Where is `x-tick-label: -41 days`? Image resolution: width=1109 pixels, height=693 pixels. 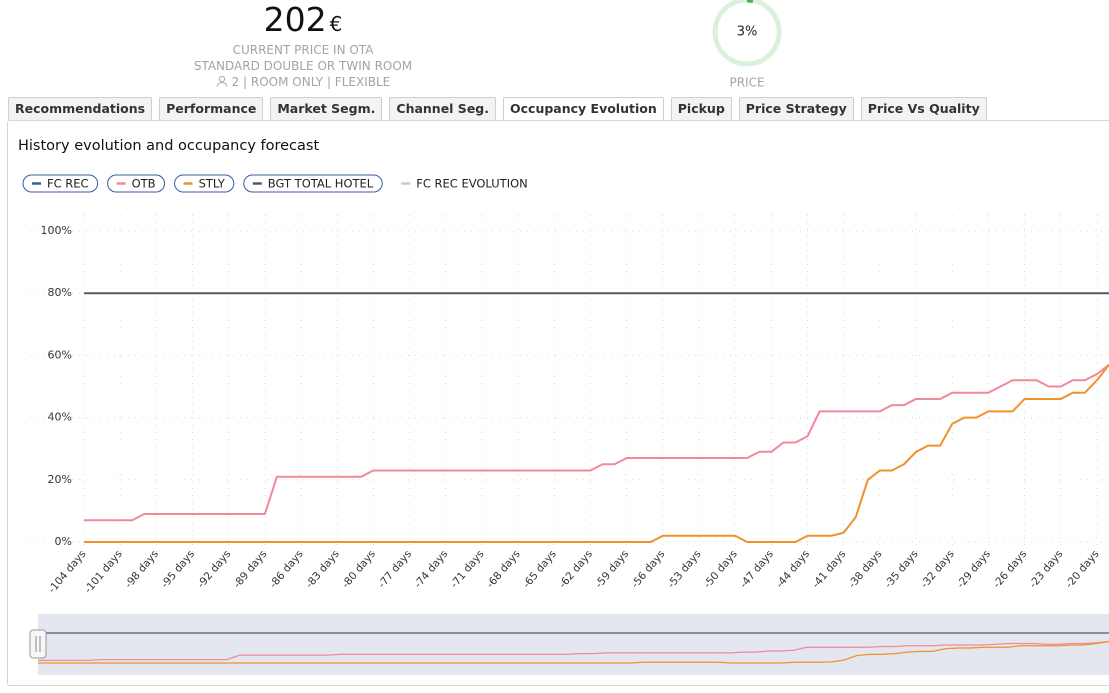 x-tick-label: -41 days is located at coordinates (829, 569).